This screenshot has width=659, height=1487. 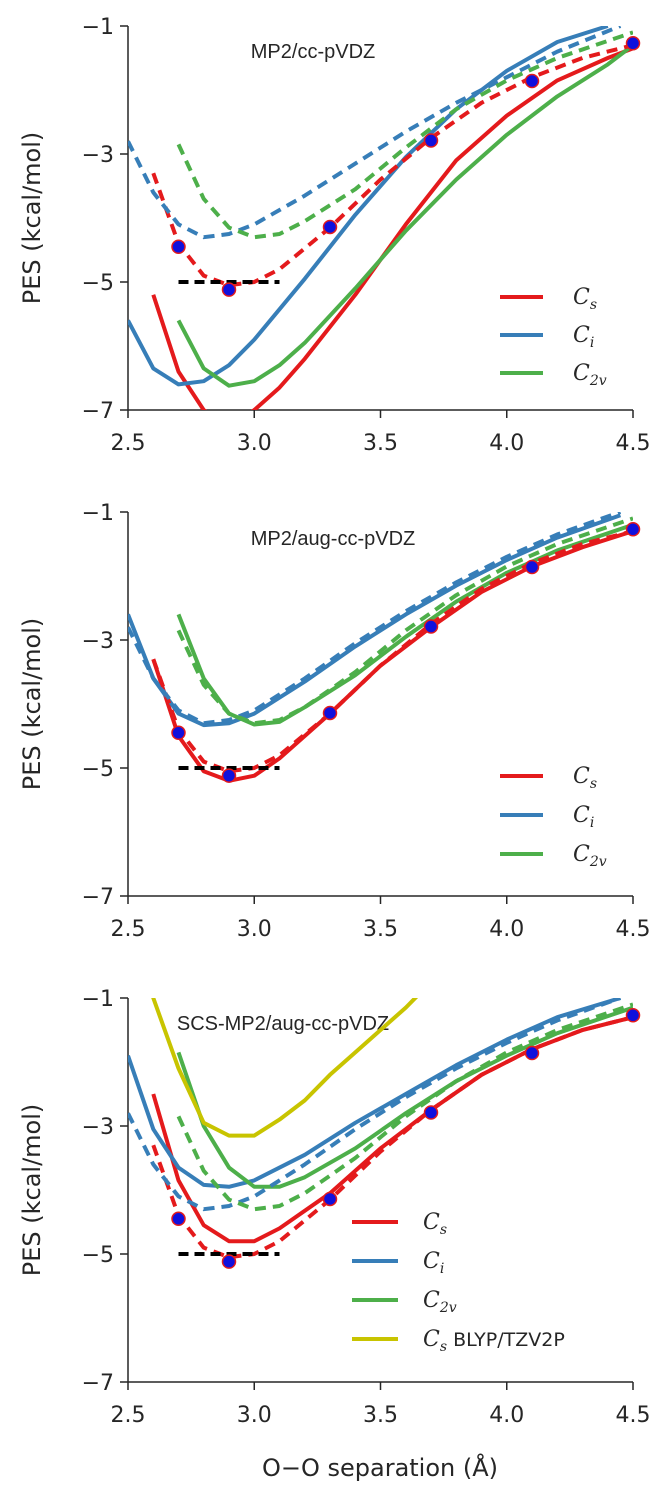 What do you see at coordinates (333, 539) in the screenshot?
I see `panel-title: MP2/aug-cc-pVDZ` at bounding box center [333, 539].